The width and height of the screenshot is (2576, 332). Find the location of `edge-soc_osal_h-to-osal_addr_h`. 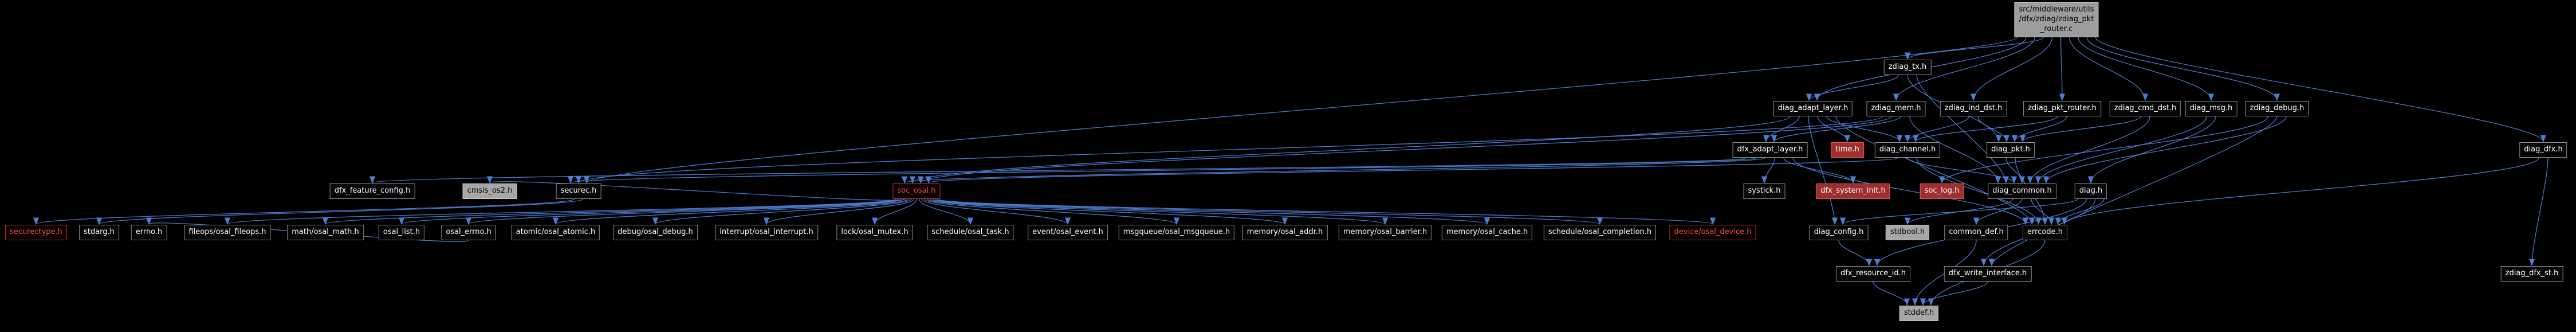

edge-soc_osal_h-to-osal_addr_h is located at coordinates (1107, 211).